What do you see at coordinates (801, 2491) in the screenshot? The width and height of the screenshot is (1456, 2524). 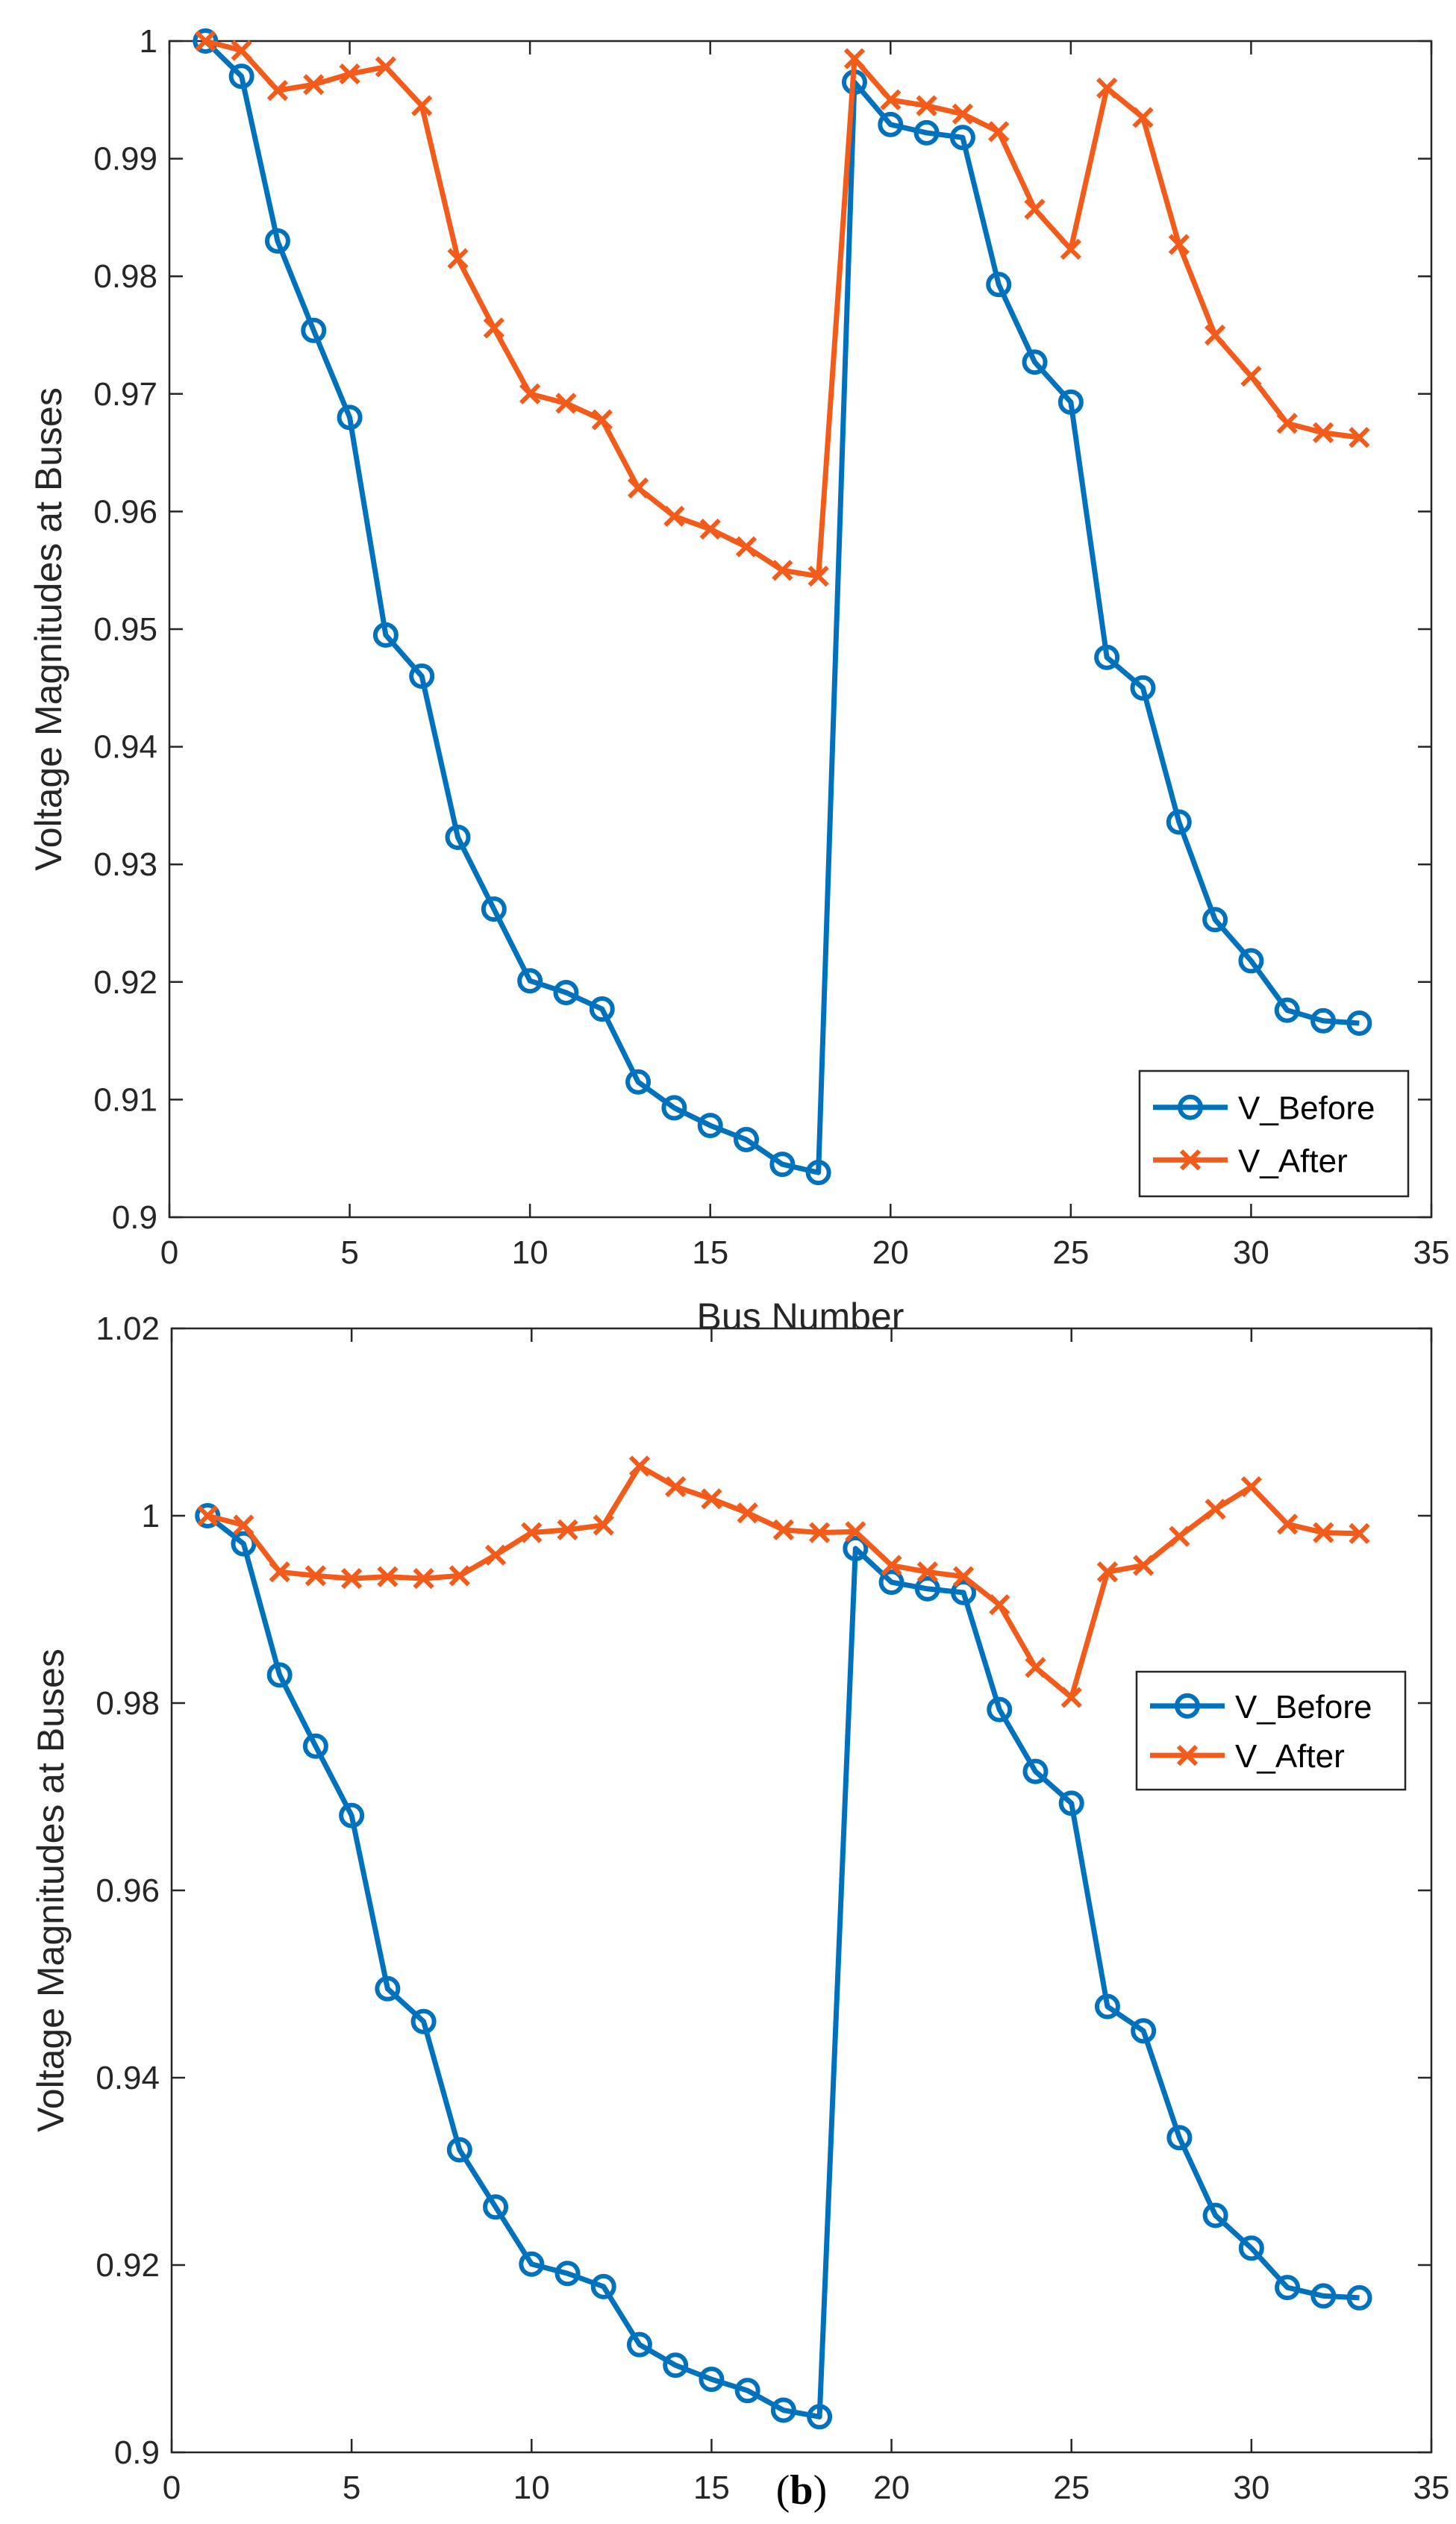 I see `caption: (b)` at bounding box center [801, 2491].